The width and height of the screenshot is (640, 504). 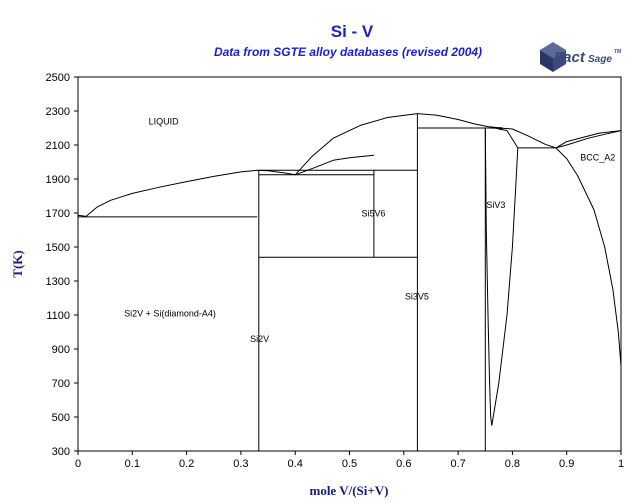 What do you see at coordinates (61, 418) in the screenshot?
I see `y-tick-label: 500` at bounding box center [61, 418].